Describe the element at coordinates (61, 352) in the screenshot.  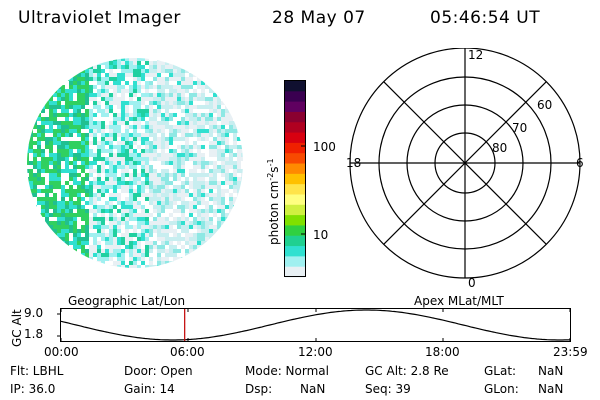
I see `timeline-x-0: 00:00` at that location.